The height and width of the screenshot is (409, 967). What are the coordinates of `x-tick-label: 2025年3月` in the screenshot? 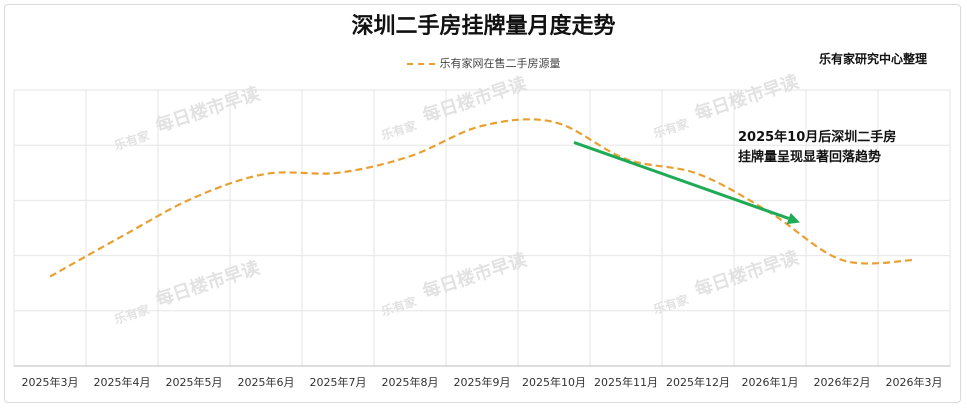 It's located at (50, 382).